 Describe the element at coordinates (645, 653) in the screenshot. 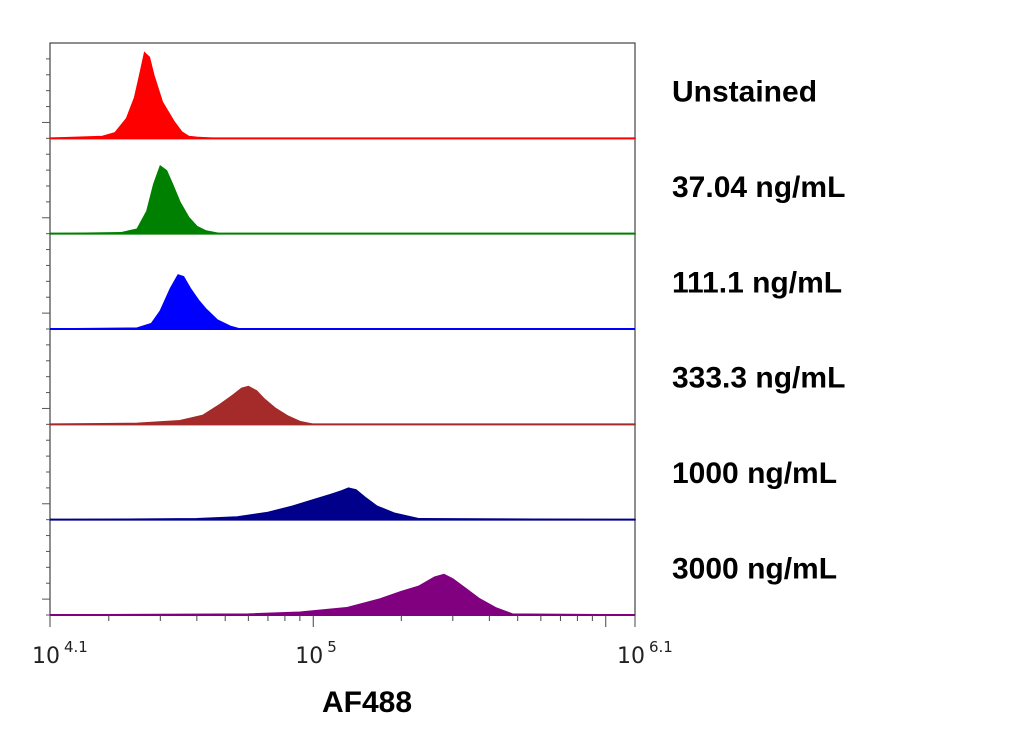

I see `x-tick-label-3: 10 6.1` at that location.